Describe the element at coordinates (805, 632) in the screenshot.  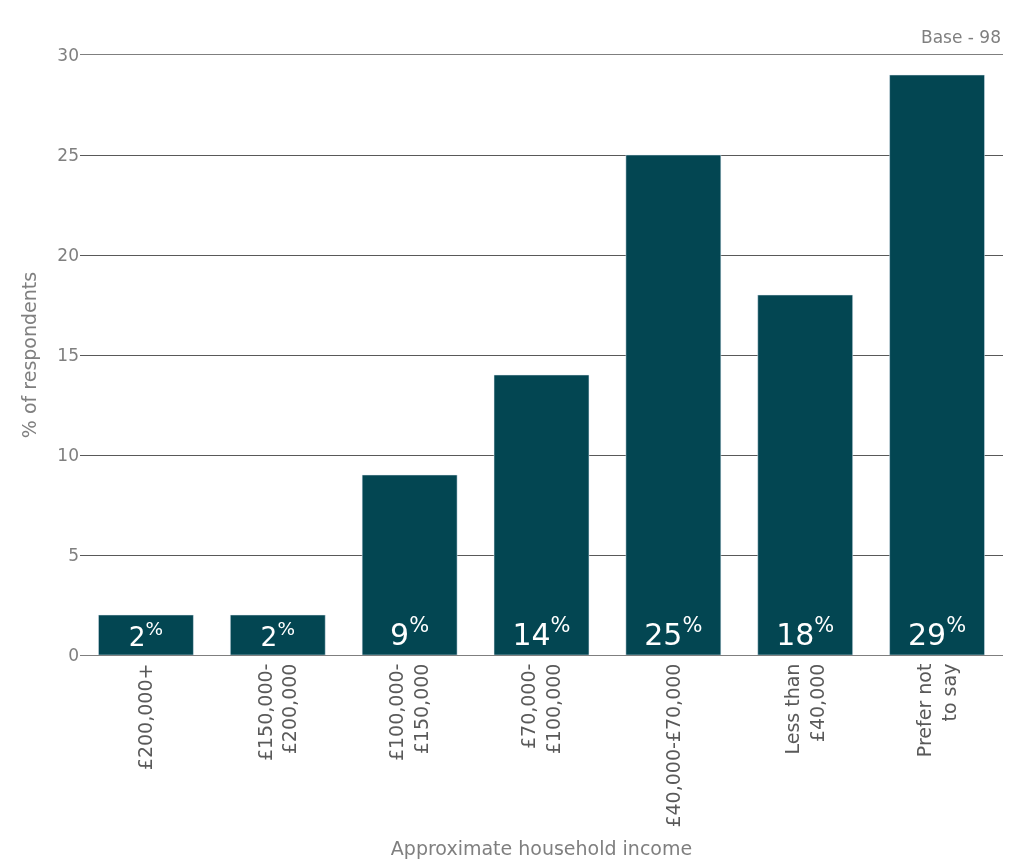
I see `data-label: 18$^{%}$` at that location.